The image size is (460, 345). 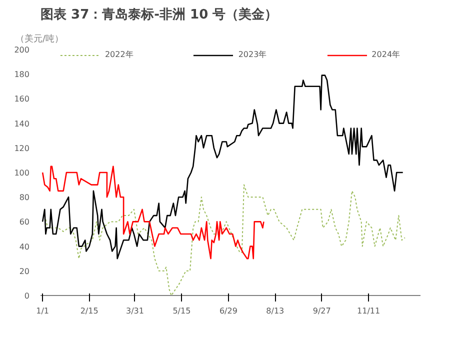 I want to click on legend-label: 2024年, so click(x=386, y=54).